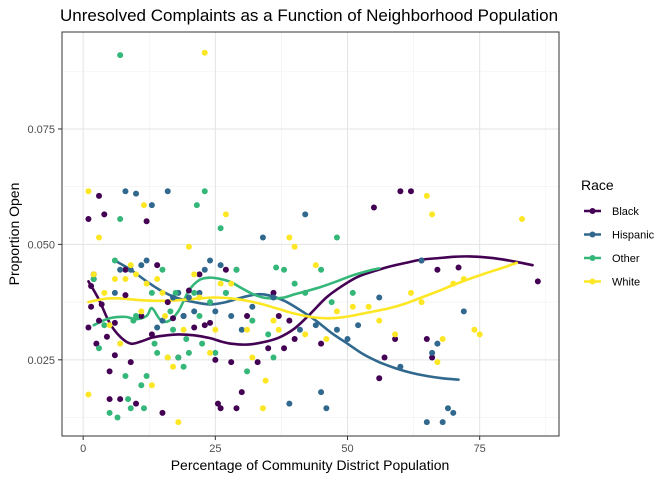 The image size is (672, 480). What do you see at coordinates (83, 449) in the screenshot?
I see `x-tick-label: 0` at bounding box center [83, 449].